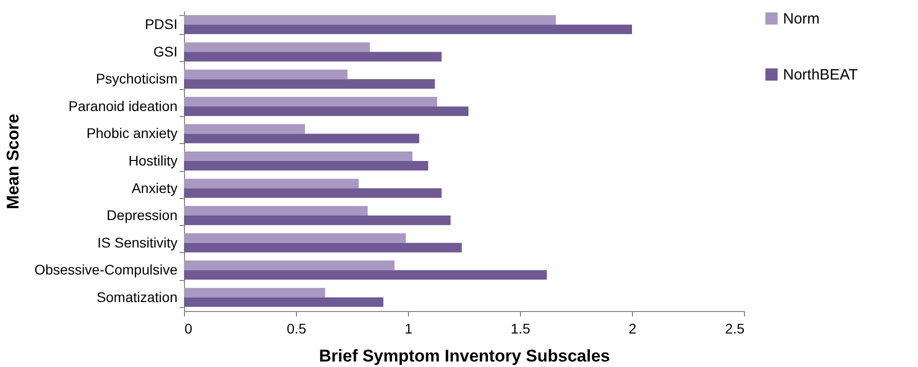 The width and height of the screenshot is (918, 367). Describe the element at coordinates (165, 51) in the screenshot. I see `y-tick-label: GSI` at that location.